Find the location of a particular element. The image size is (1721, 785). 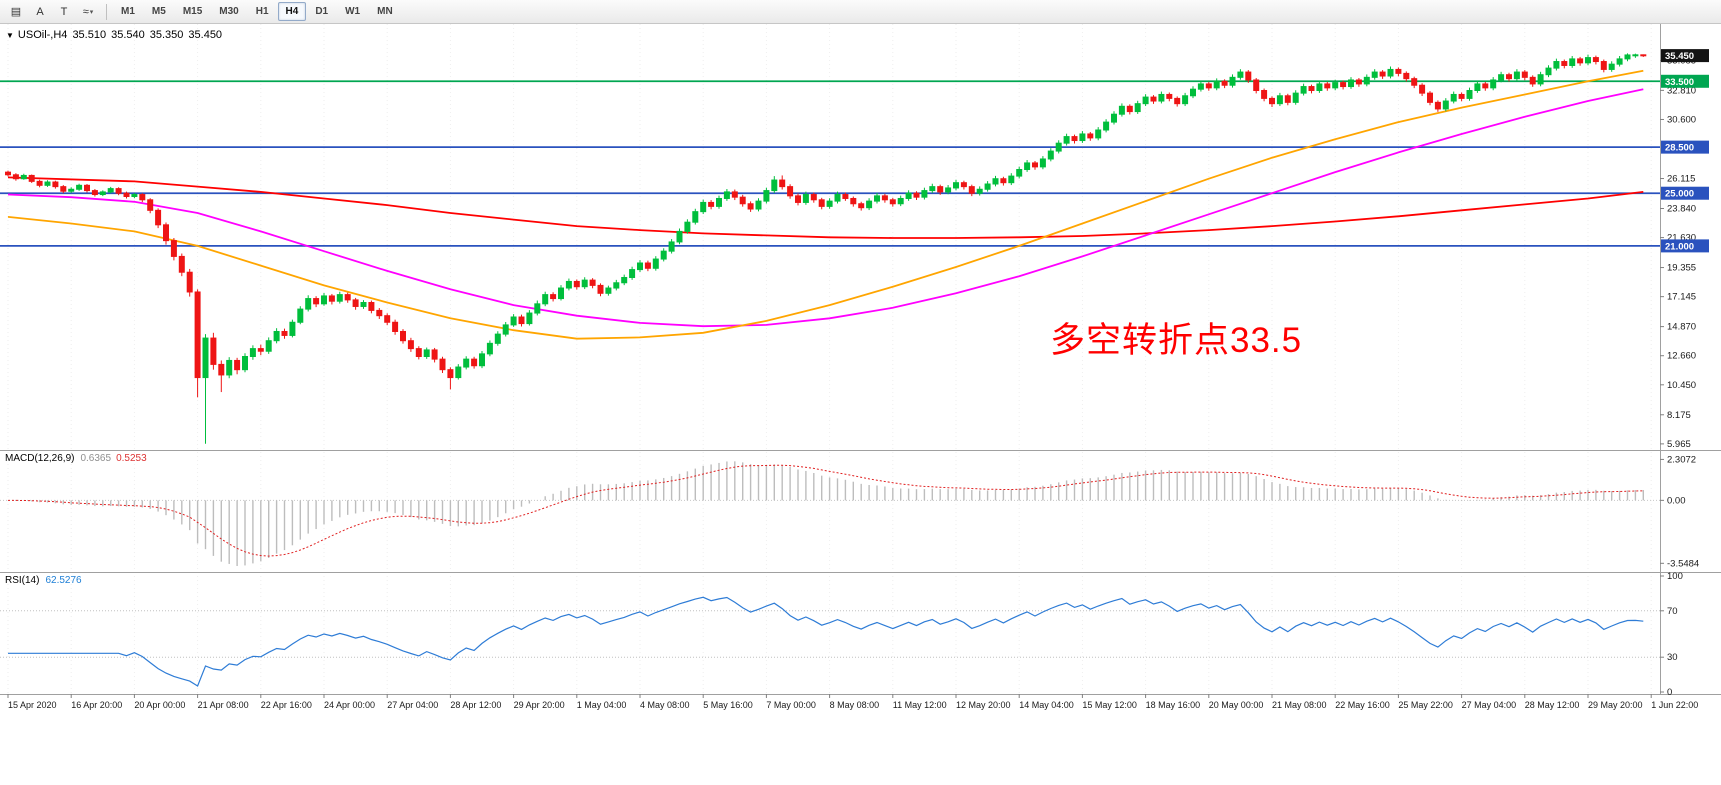

toolbar-tools-group: ▤ A T ≈ ▾ is located at coordinates (52, 11).